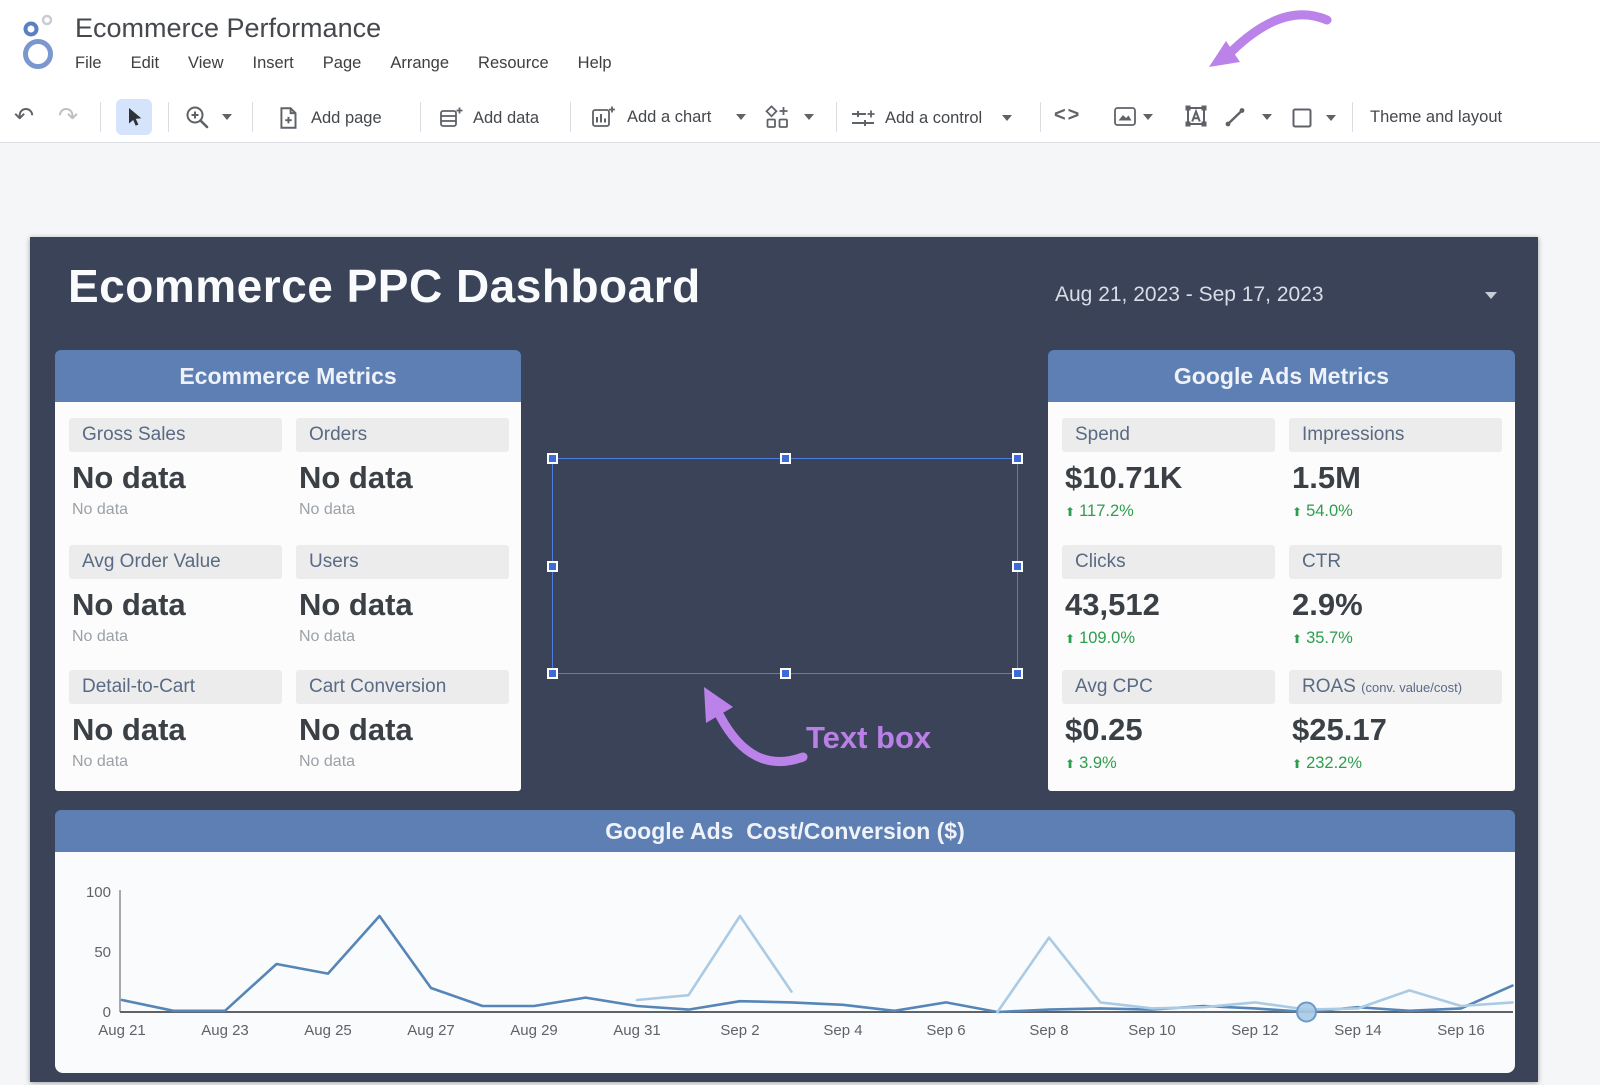  What do you see at coordinates (1412, 687) in the screenshot?
I see `metric-label-suffix: (conv. value/cost)` at bounding box center [1412, 687].